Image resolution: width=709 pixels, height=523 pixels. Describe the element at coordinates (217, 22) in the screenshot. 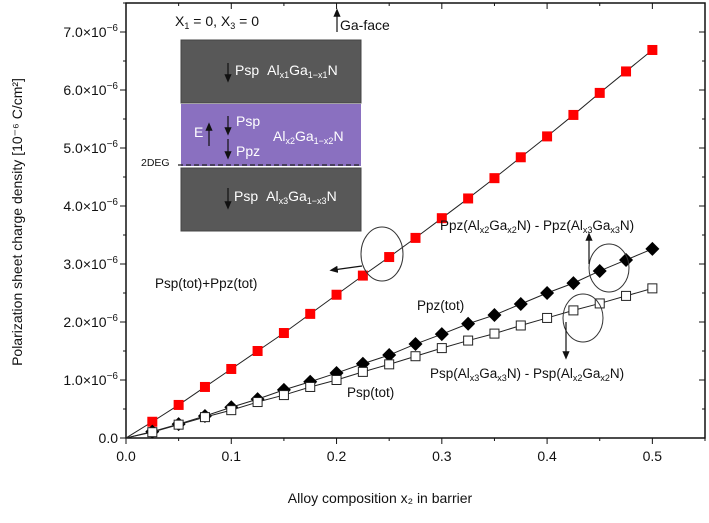

I see `inset-condition: X1 = 0, X3 = 0` at that location.